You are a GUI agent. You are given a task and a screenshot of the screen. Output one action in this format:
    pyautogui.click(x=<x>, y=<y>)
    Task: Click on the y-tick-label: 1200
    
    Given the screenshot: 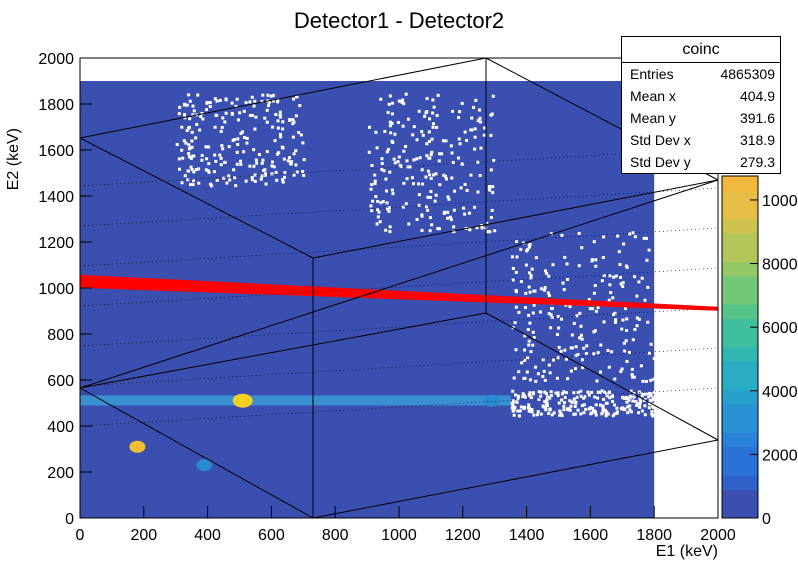 What is the action you would take?
    pyautogui.click(x=56, y=243)
    